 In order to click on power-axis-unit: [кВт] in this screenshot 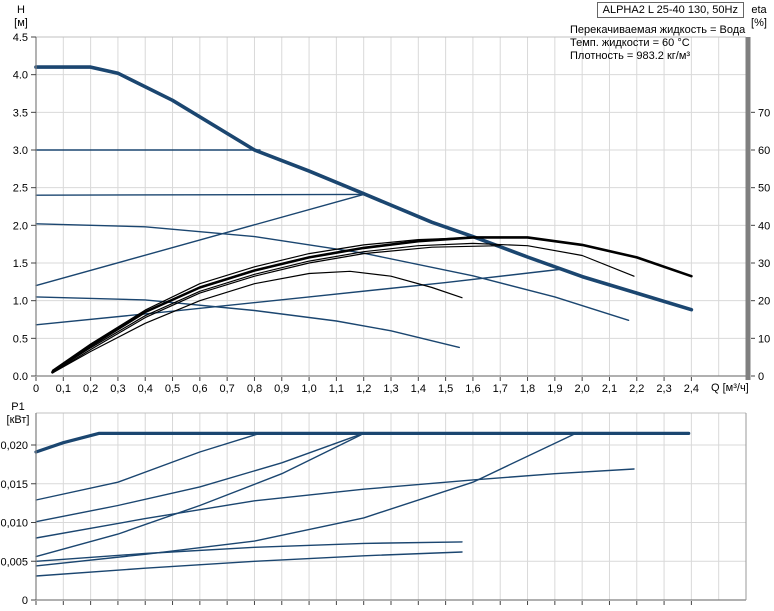, I will do `click(18, 420)`.